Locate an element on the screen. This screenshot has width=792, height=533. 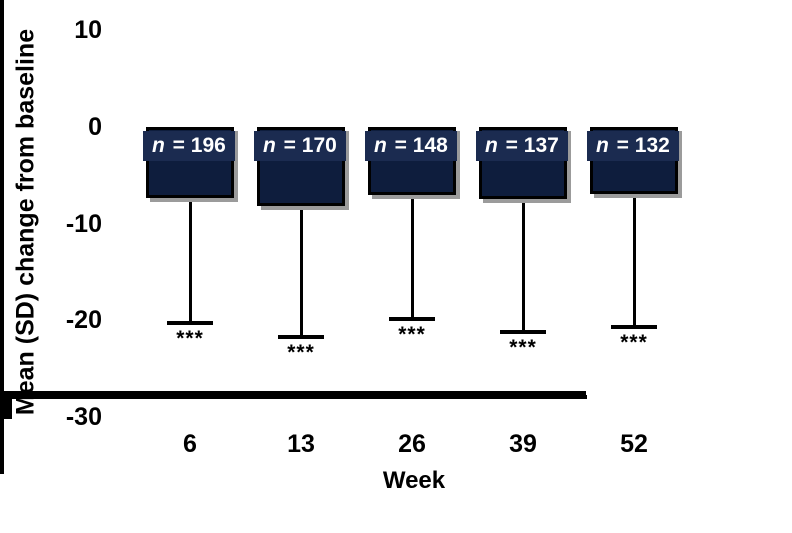
zero-baseline is located at coordinates (293, 392).